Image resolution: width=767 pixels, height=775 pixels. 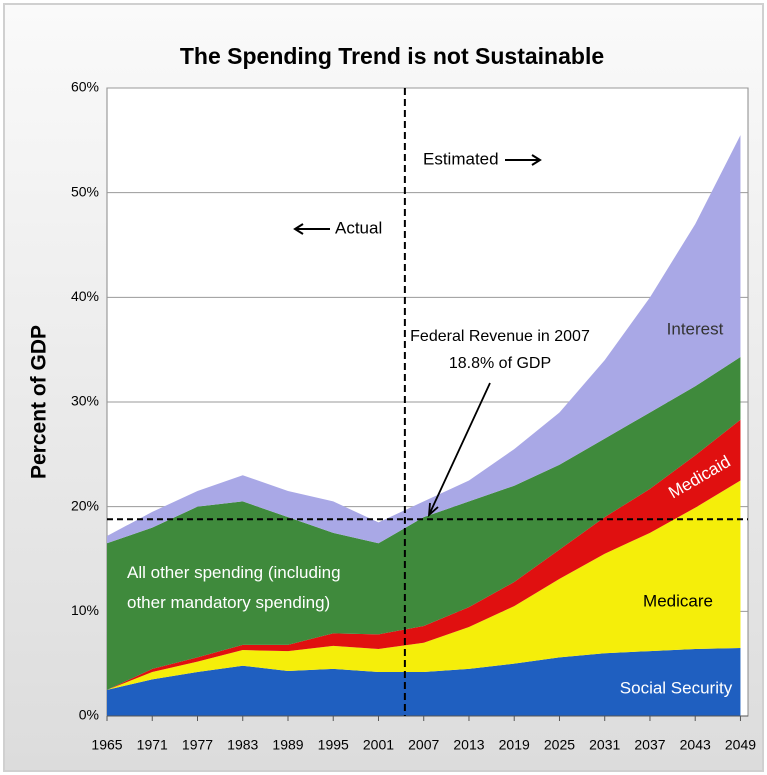 What do you see at coordinates (740, 745) in the screenshot?
I see `x-tick-label: 2049` at bounding box center [740, 745].